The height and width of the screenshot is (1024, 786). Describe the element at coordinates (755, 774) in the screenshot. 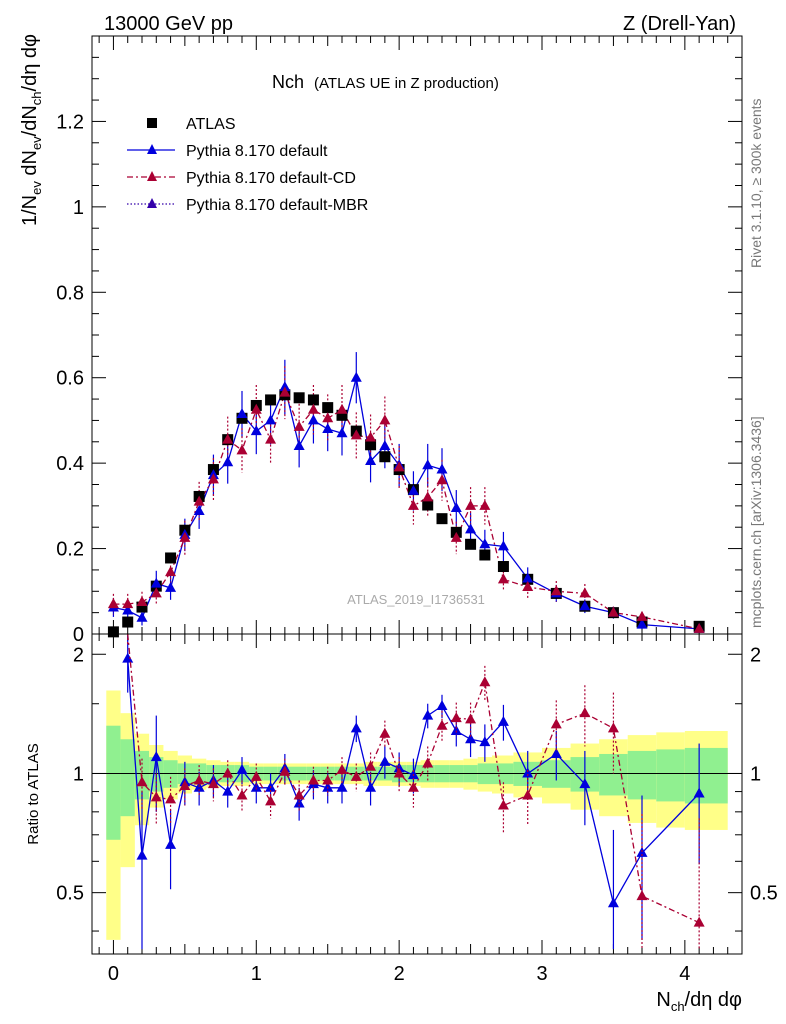

I see `ratio-ytick-label-right: 1` at that location.